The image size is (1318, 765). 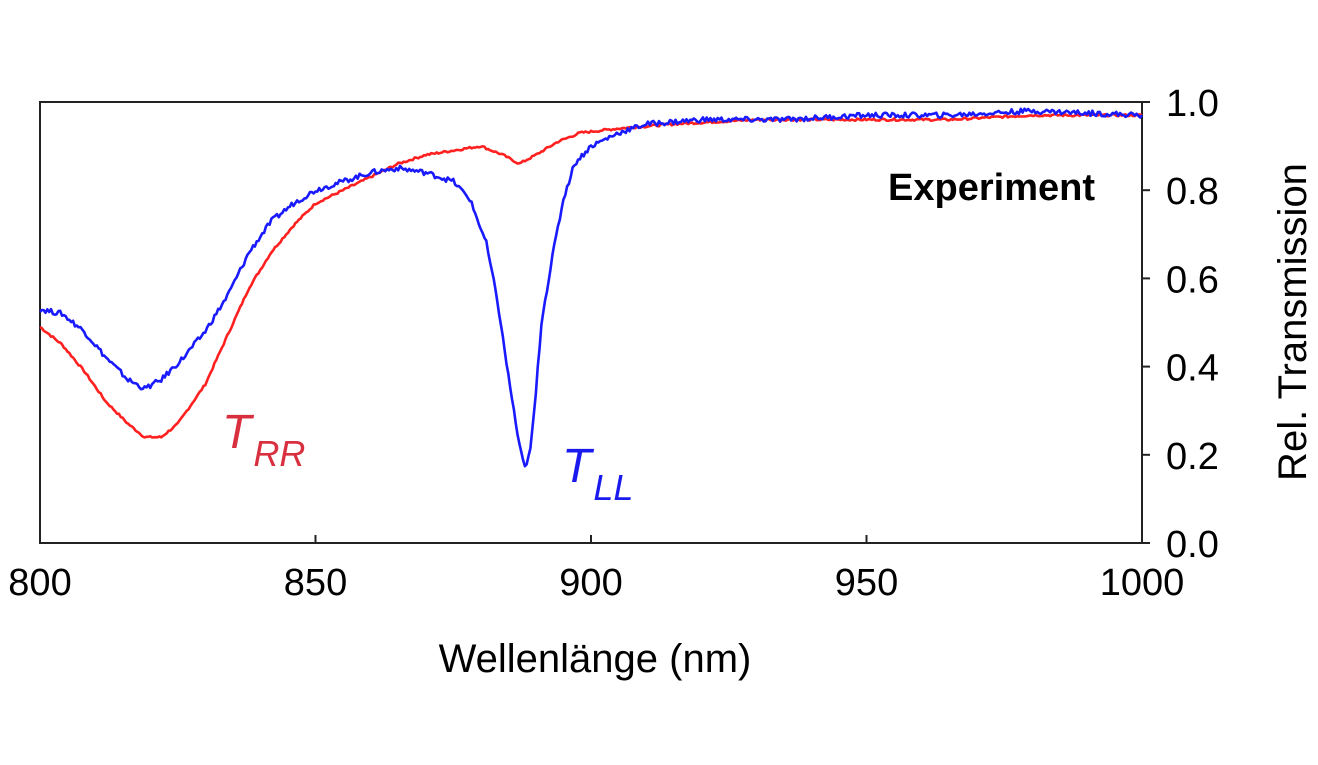 What do you see at coordinates (1192, 192) in the screenshot?
I see `y-tick-label: 0.8` at bounding box center [1192, 192].